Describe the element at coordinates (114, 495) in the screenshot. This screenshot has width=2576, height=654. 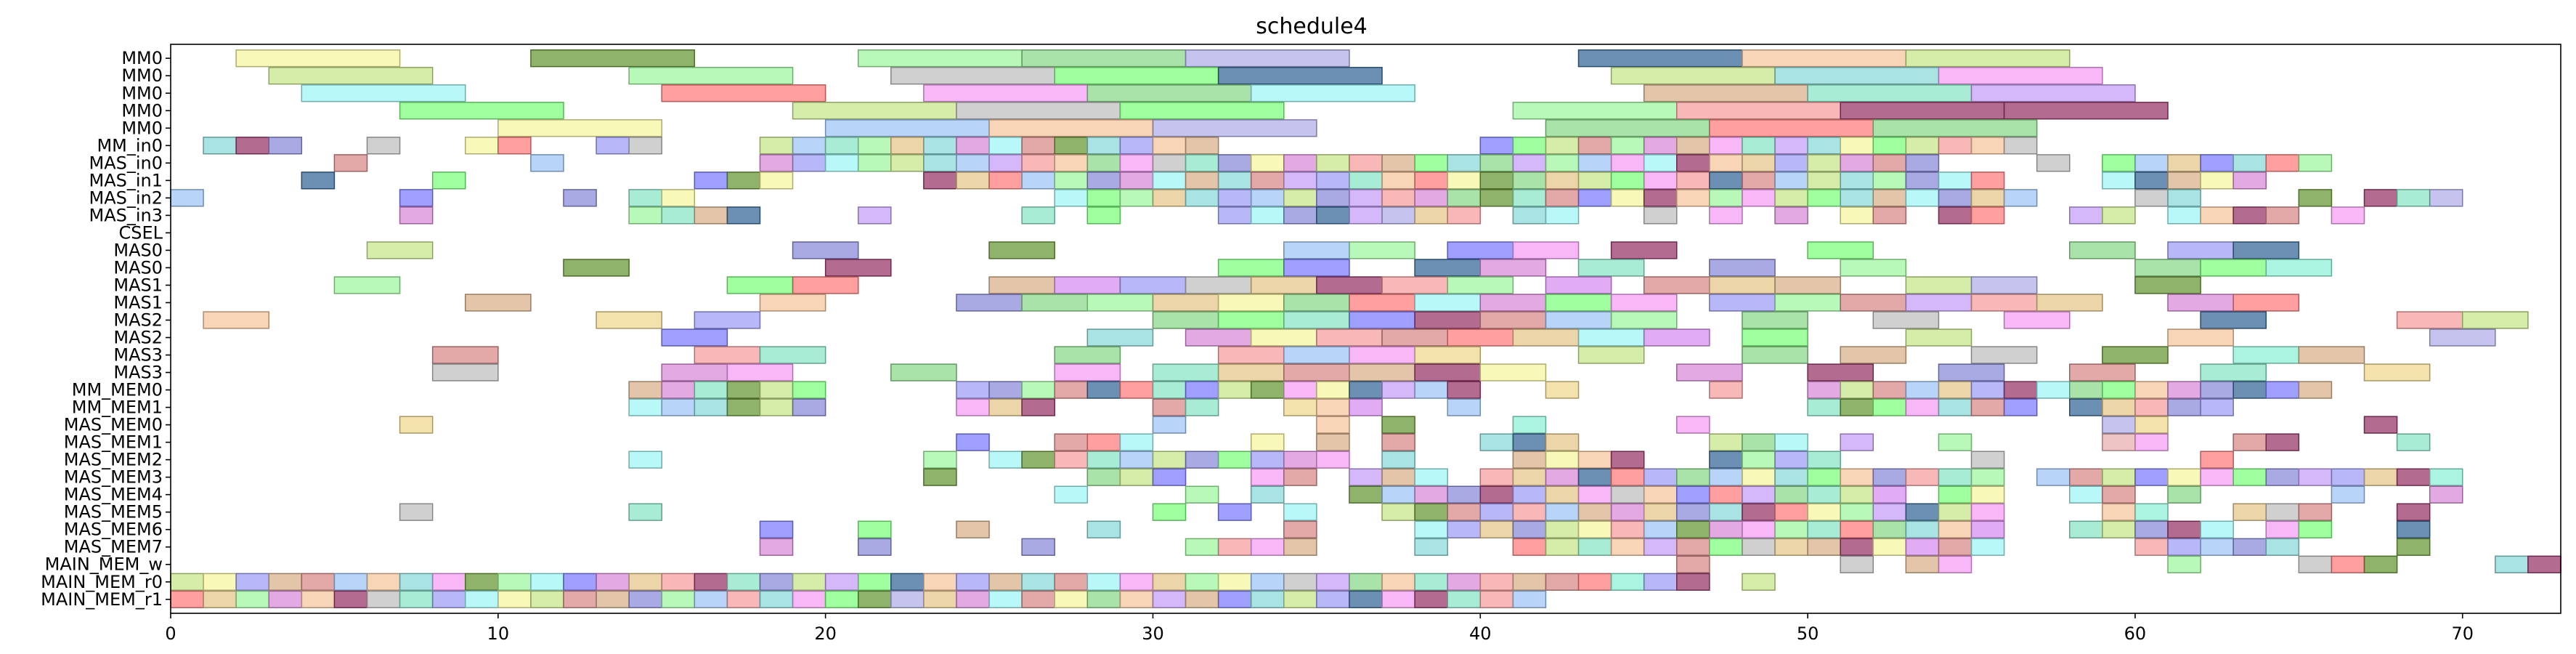
I see `y-tick-label: MAS_MEM4` at that location.